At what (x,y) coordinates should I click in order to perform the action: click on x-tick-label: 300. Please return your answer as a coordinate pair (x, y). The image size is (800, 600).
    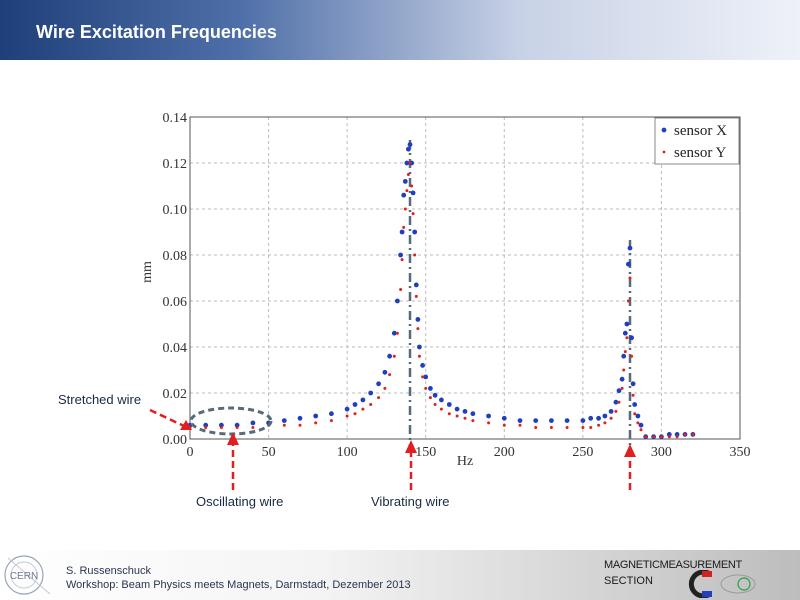
    Looking at the image, I should click on (661, 452).